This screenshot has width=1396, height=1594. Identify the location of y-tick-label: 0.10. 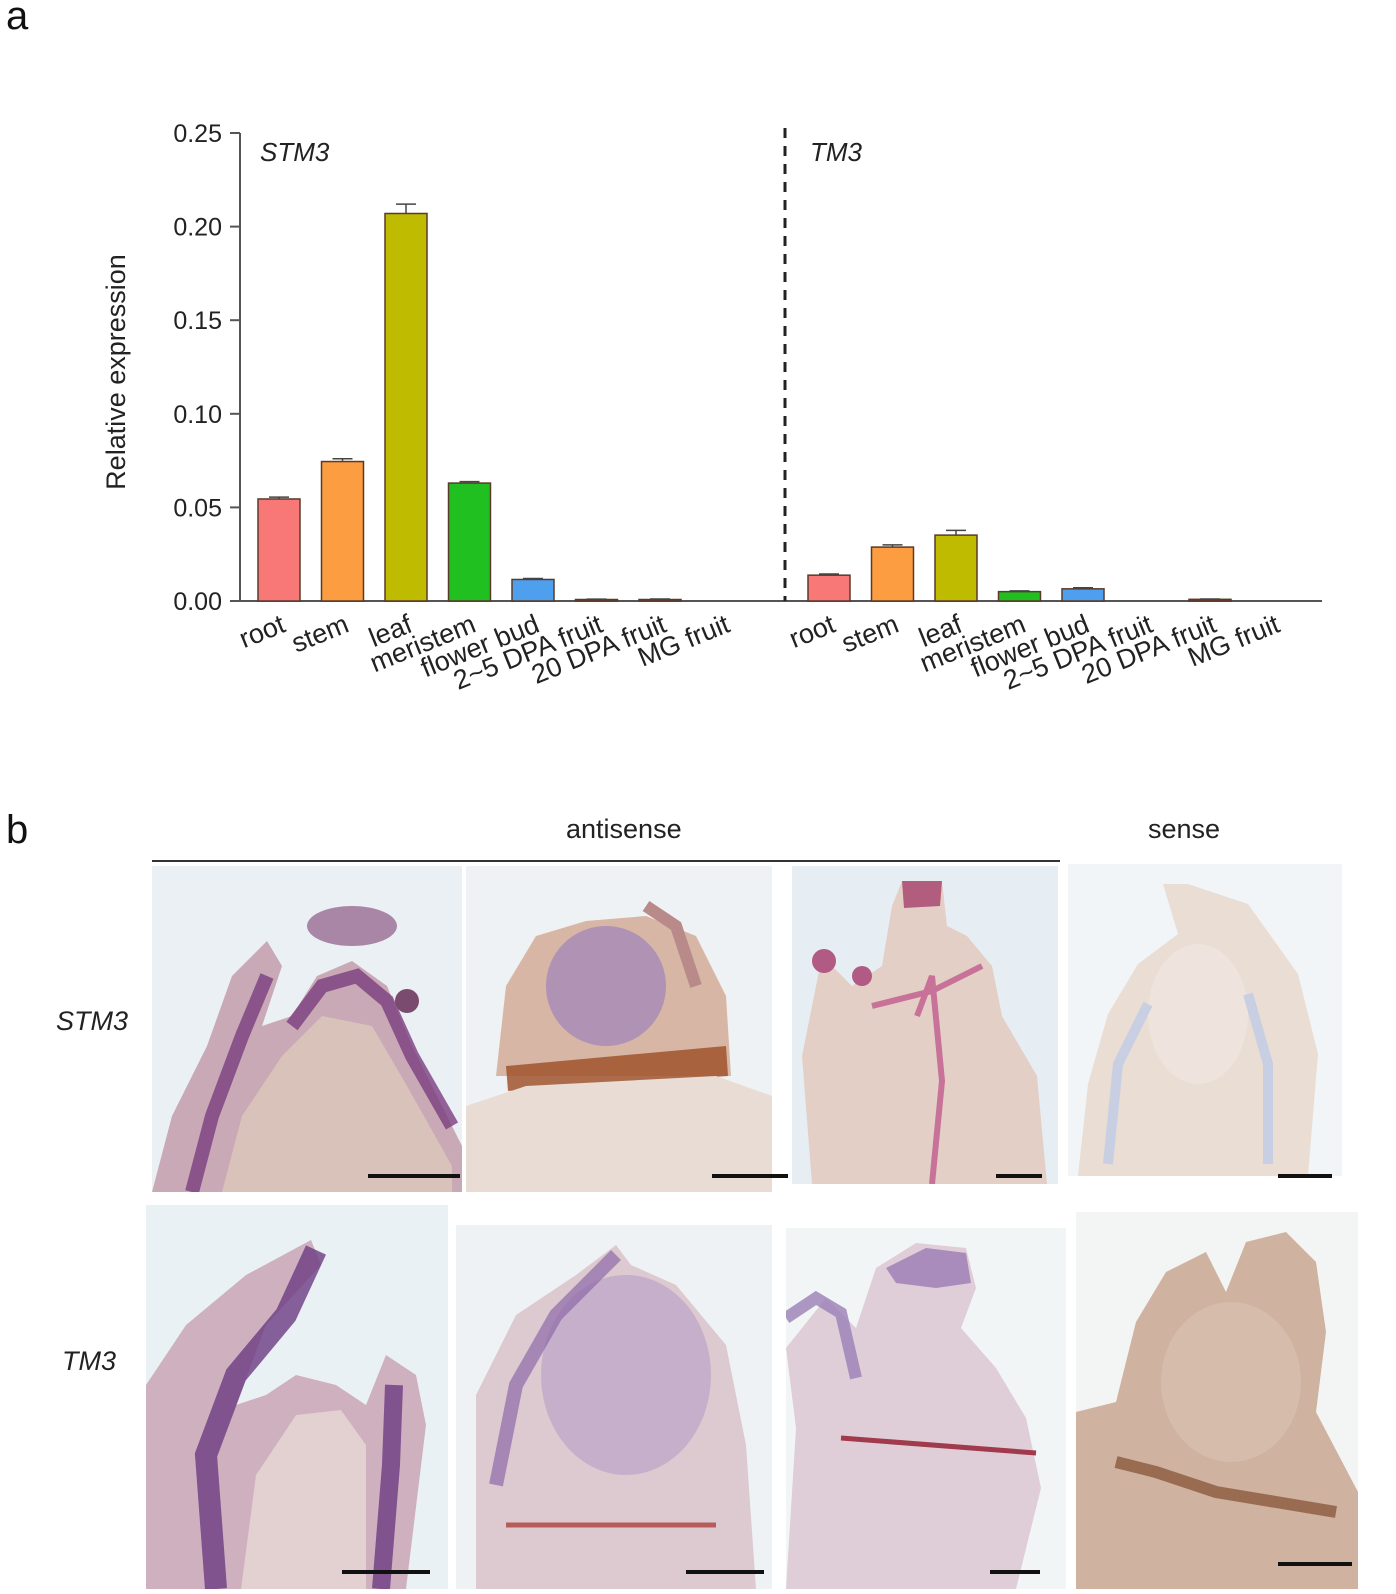
(197, 415).